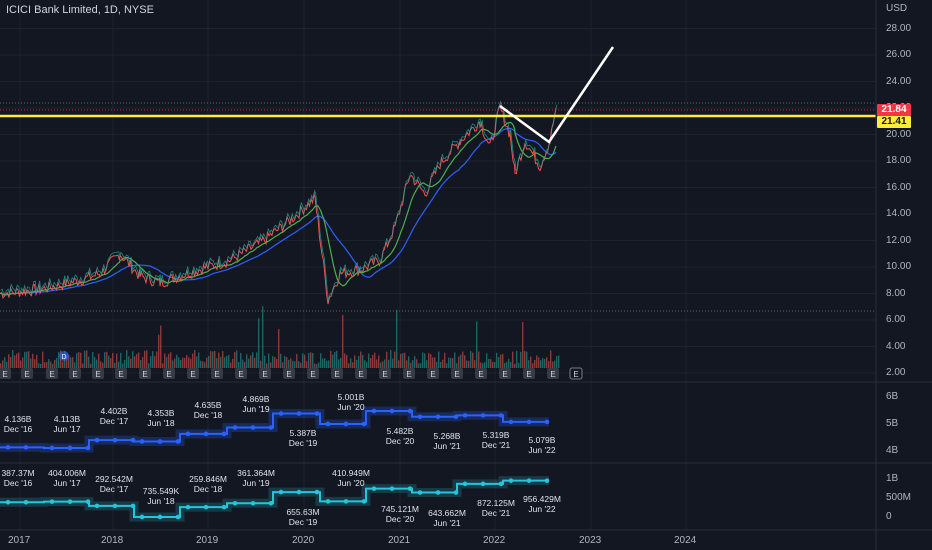 The image size is (932, 550). What do you see at coordinates (67, 473) in the screenshot?
I see `net-income-label-value: 404.006M` at bounding box center [67, 473].